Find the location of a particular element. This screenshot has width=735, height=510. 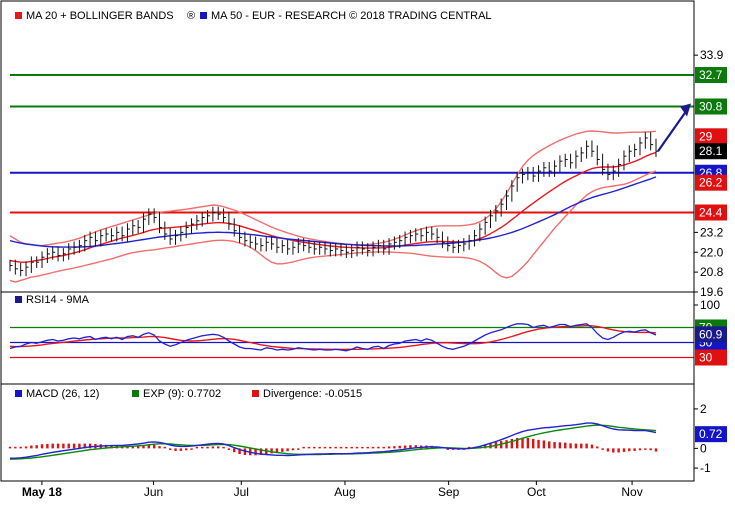

level-tag-support-3-box is located at coordinates (711, 212).